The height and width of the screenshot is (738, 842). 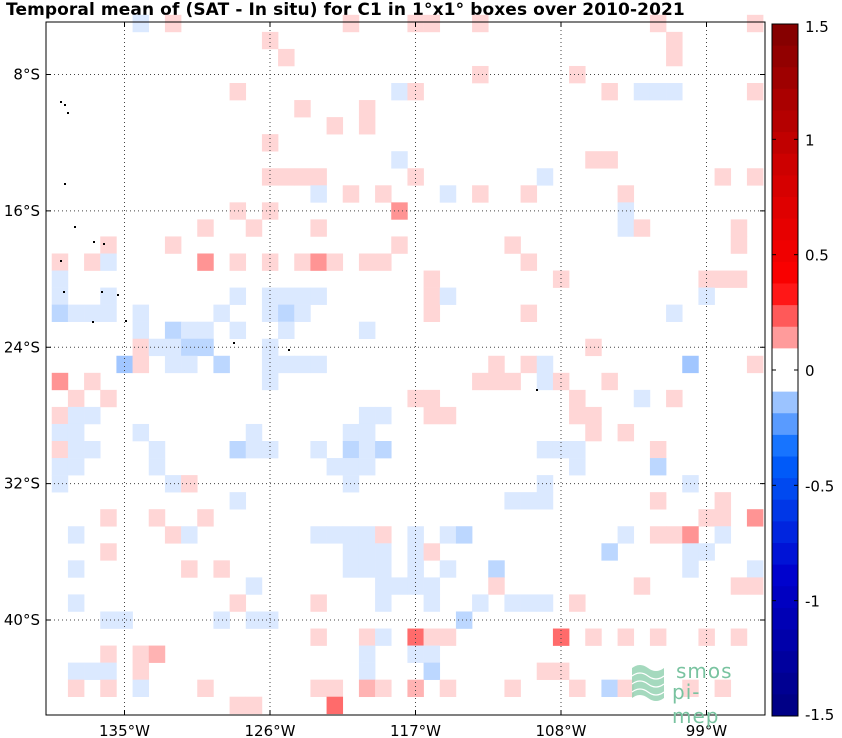 I want to click on y-tick-label: 16°S, so click(x=22, y=211).